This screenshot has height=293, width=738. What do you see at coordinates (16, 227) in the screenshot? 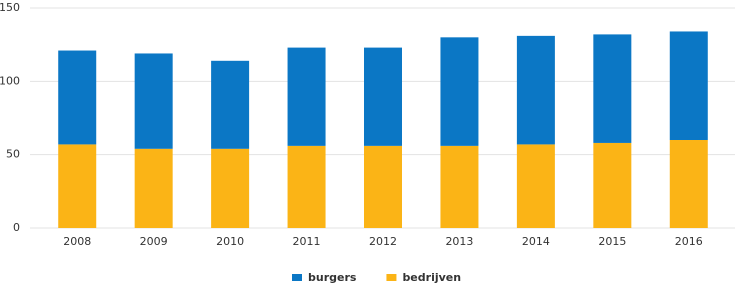
I see `y-tick-label: 0` at bounding box center [16, 227].